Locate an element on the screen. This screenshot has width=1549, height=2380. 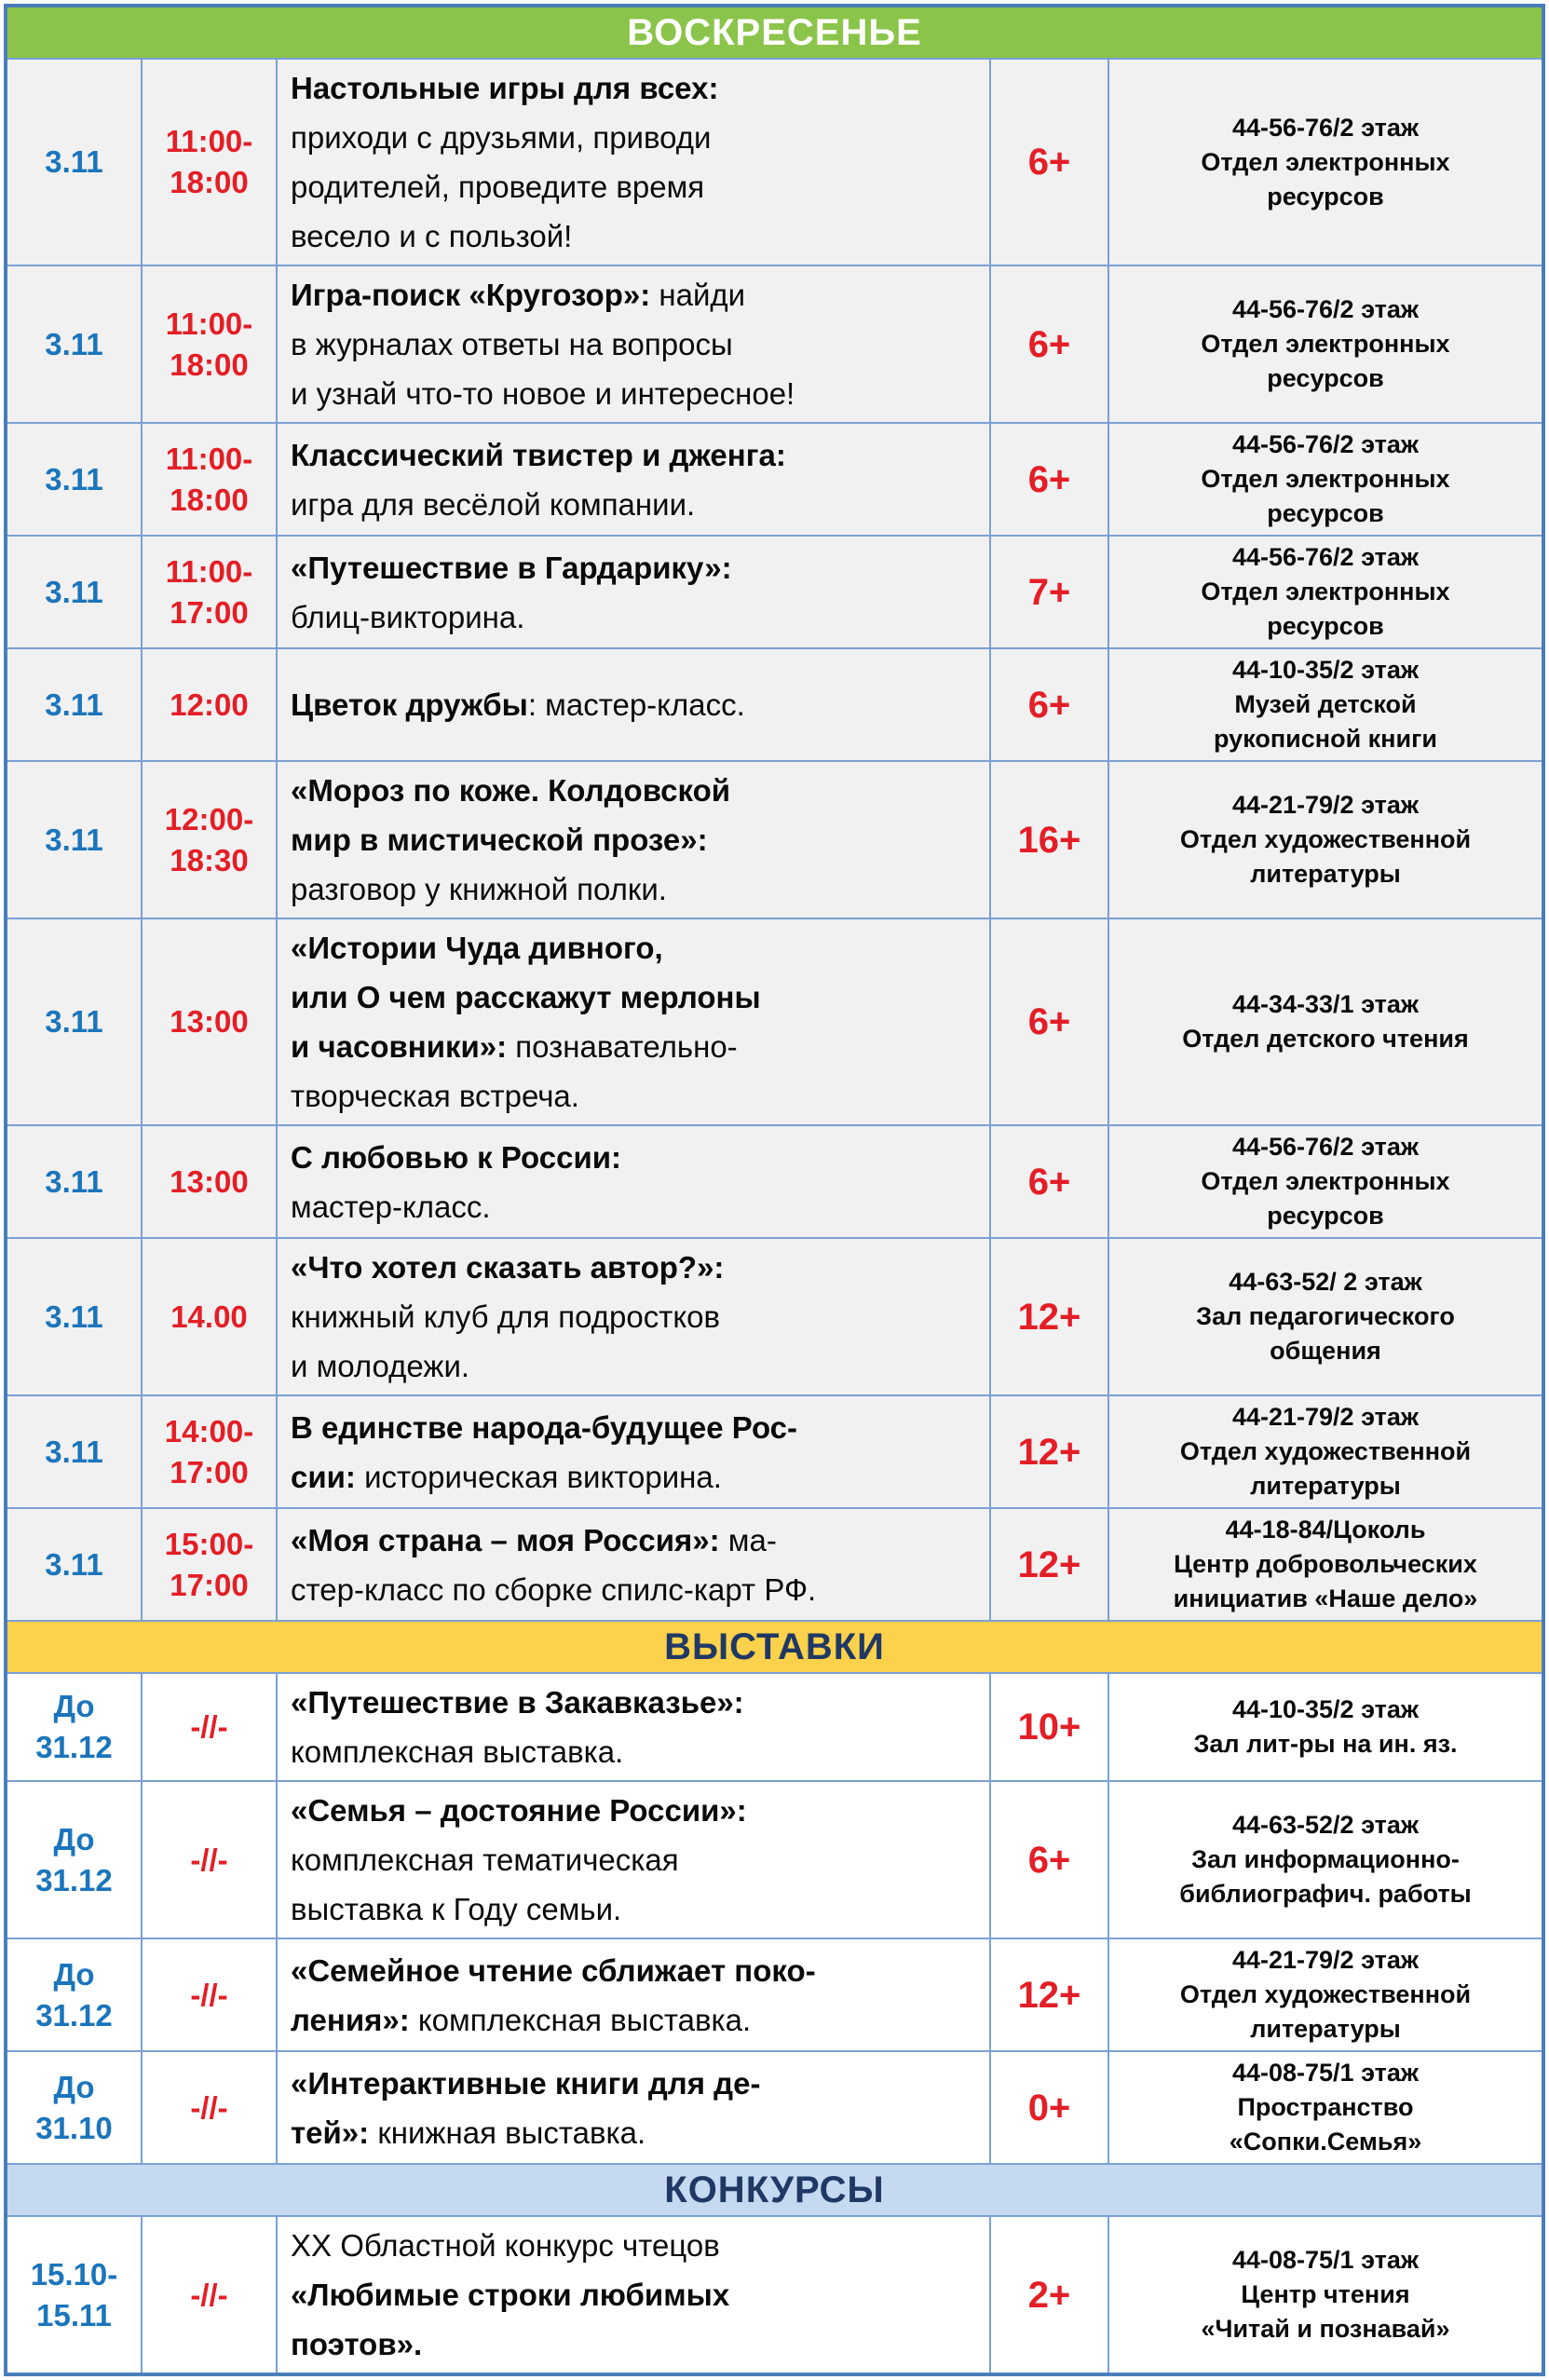
description-segment: «Семейное чтение сближает поко- is located at coordinates (554, 1970).